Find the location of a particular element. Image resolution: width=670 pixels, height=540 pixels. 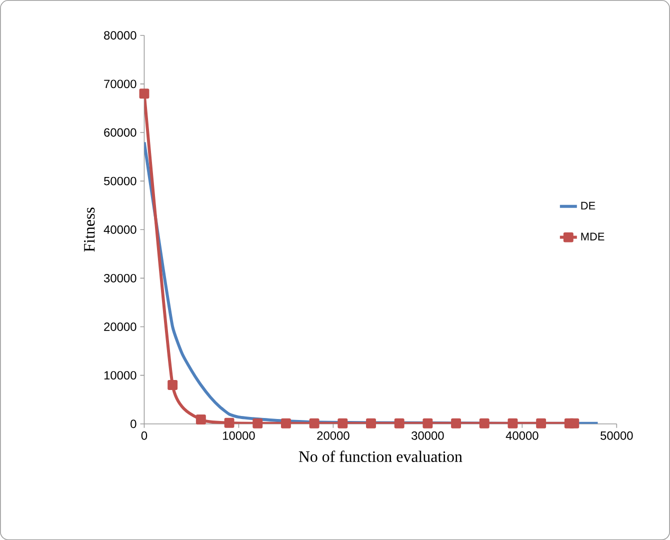

legend-label: MDE is located at coordinates (592, 236).